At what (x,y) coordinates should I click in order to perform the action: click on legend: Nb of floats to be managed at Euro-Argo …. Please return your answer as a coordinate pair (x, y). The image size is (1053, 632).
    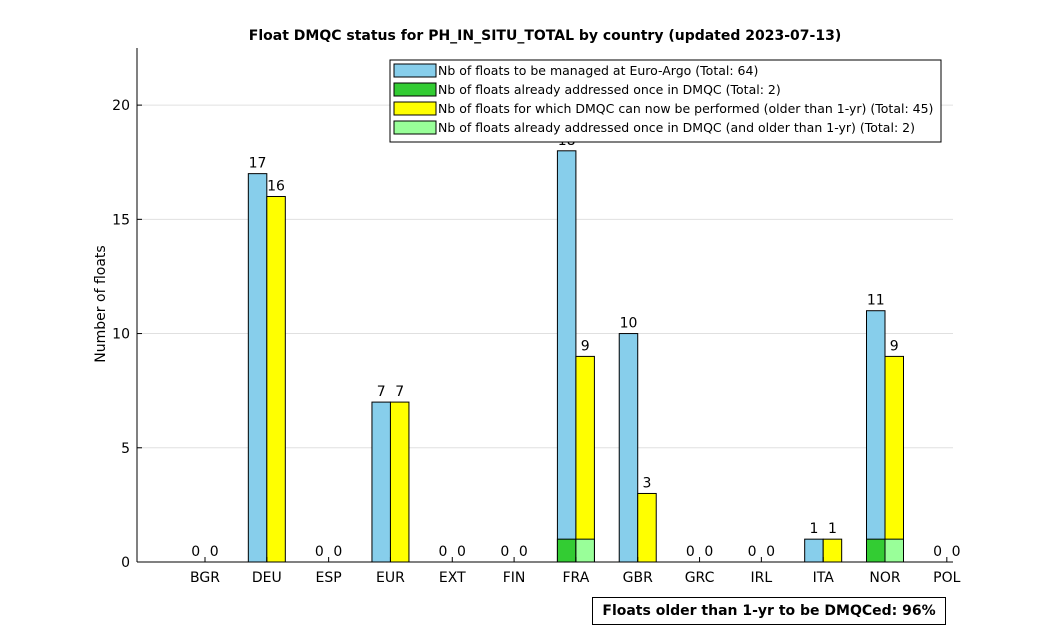
    Looking at the image, I should click on (665, 101).